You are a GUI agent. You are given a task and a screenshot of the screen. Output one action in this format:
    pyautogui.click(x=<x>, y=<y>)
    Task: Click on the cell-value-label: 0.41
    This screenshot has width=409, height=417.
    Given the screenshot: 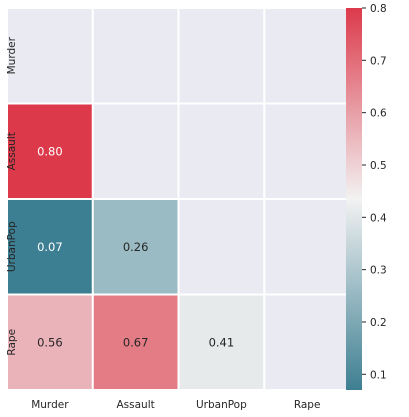 What is the action you would take?
    pyautogui.click(x=222, y=342)
    